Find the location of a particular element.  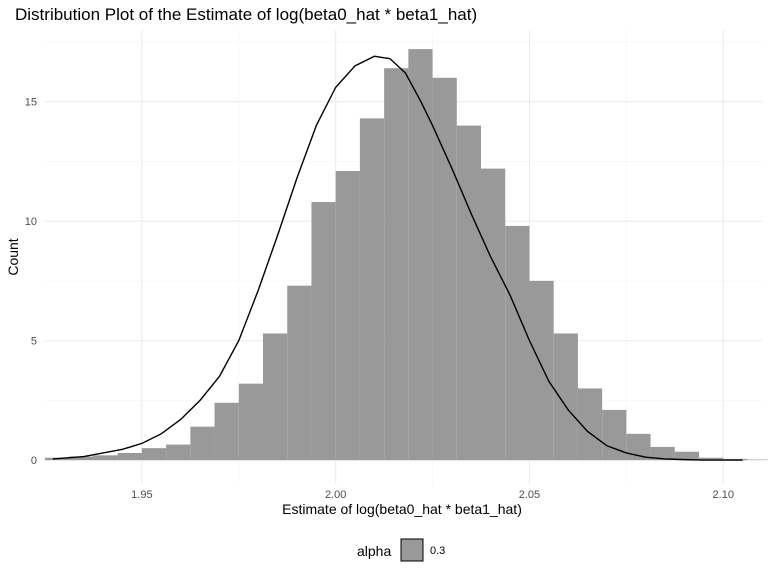

legend-label: 0.3 is located at coordinates (437, 551).